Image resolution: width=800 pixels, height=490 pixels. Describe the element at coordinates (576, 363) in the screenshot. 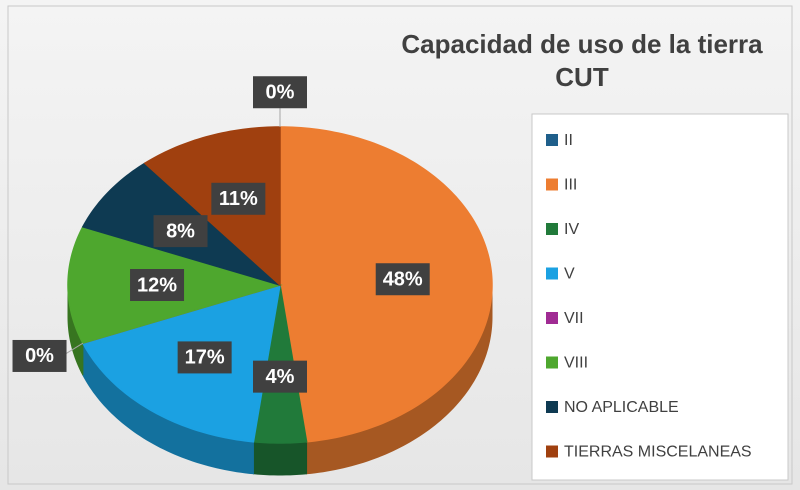

I see `legend-label: VIII` at that location.